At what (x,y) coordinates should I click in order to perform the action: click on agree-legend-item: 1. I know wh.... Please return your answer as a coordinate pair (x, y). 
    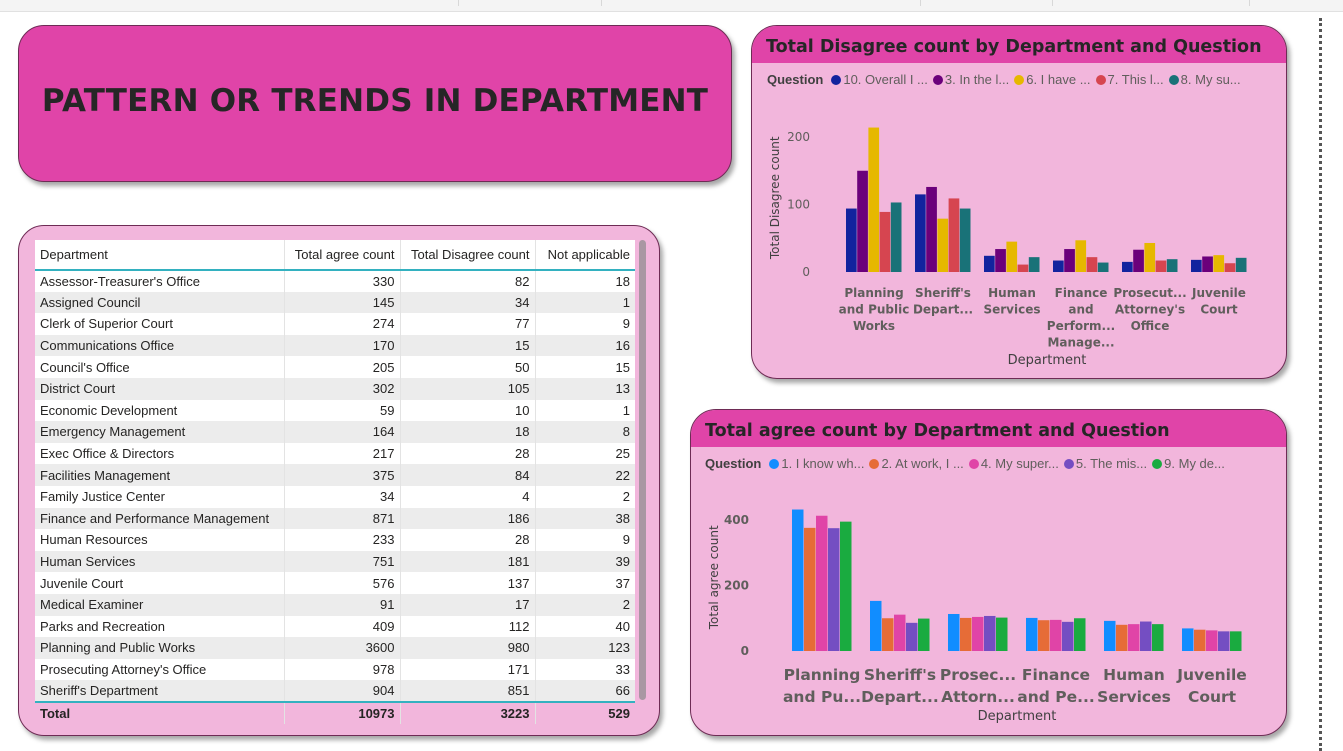
    Looking at the image, I should click on (816, 463).